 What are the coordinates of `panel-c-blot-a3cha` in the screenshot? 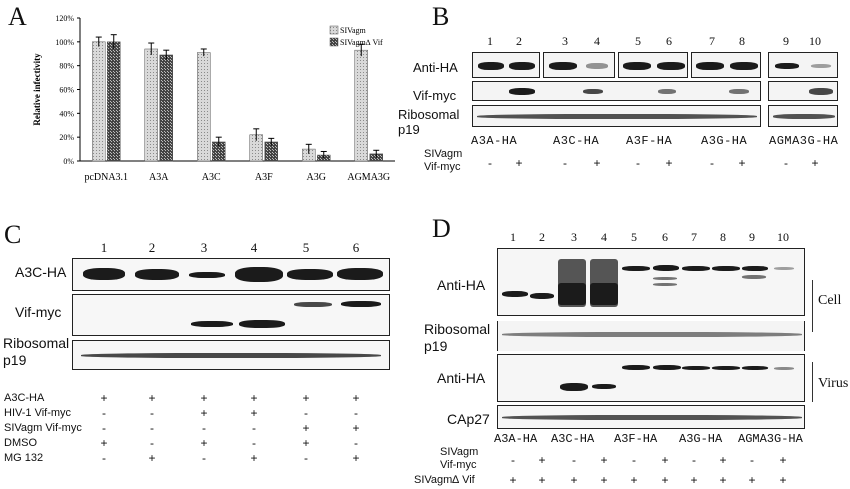 It's located at (231, 274).